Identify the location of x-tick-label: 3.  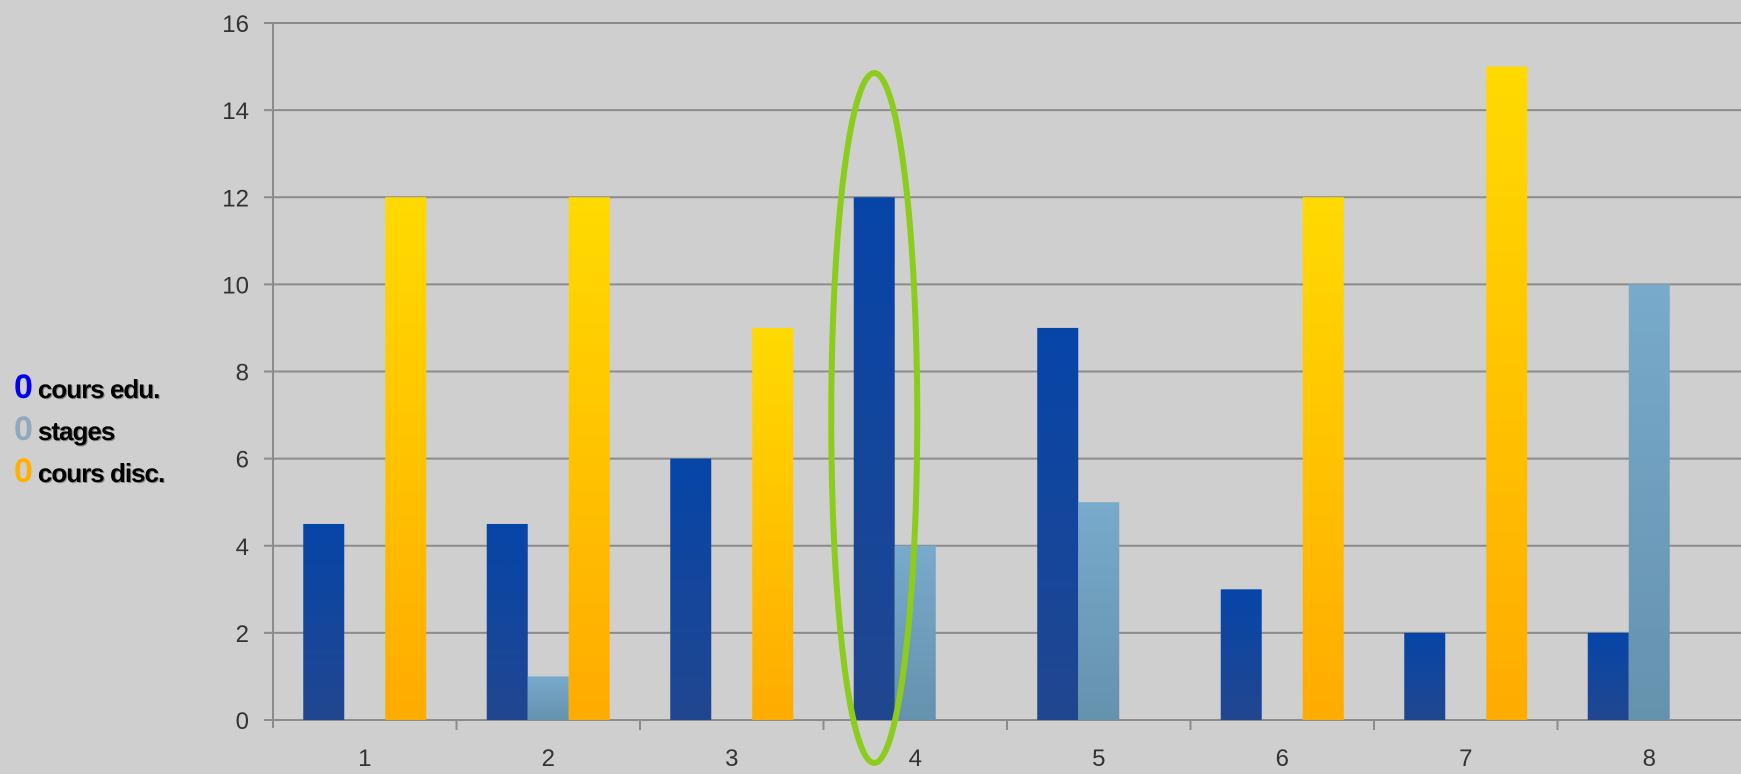
(731, 758).